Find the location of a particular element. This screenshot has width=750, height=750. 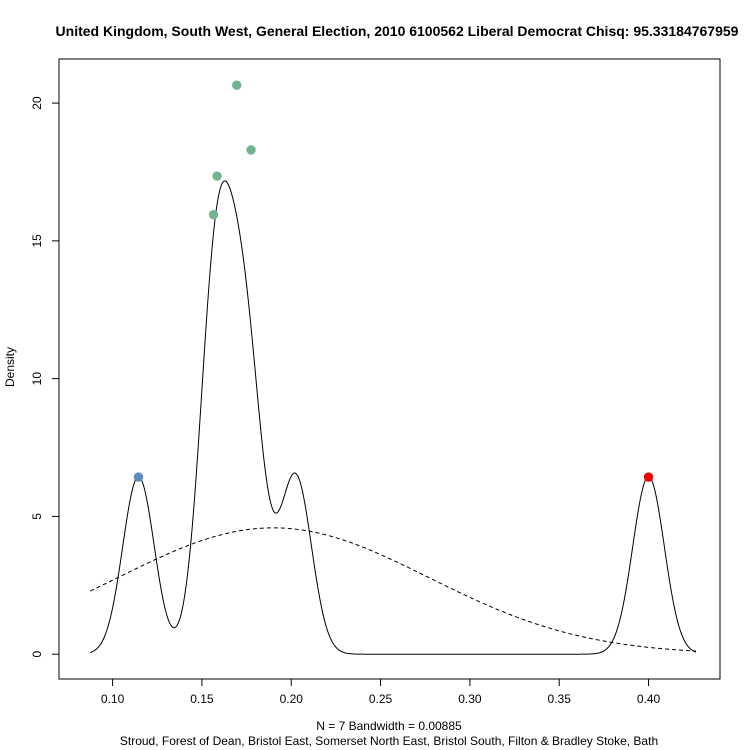

x-tick-label: 0.25 is located at coordinates (381, 699).